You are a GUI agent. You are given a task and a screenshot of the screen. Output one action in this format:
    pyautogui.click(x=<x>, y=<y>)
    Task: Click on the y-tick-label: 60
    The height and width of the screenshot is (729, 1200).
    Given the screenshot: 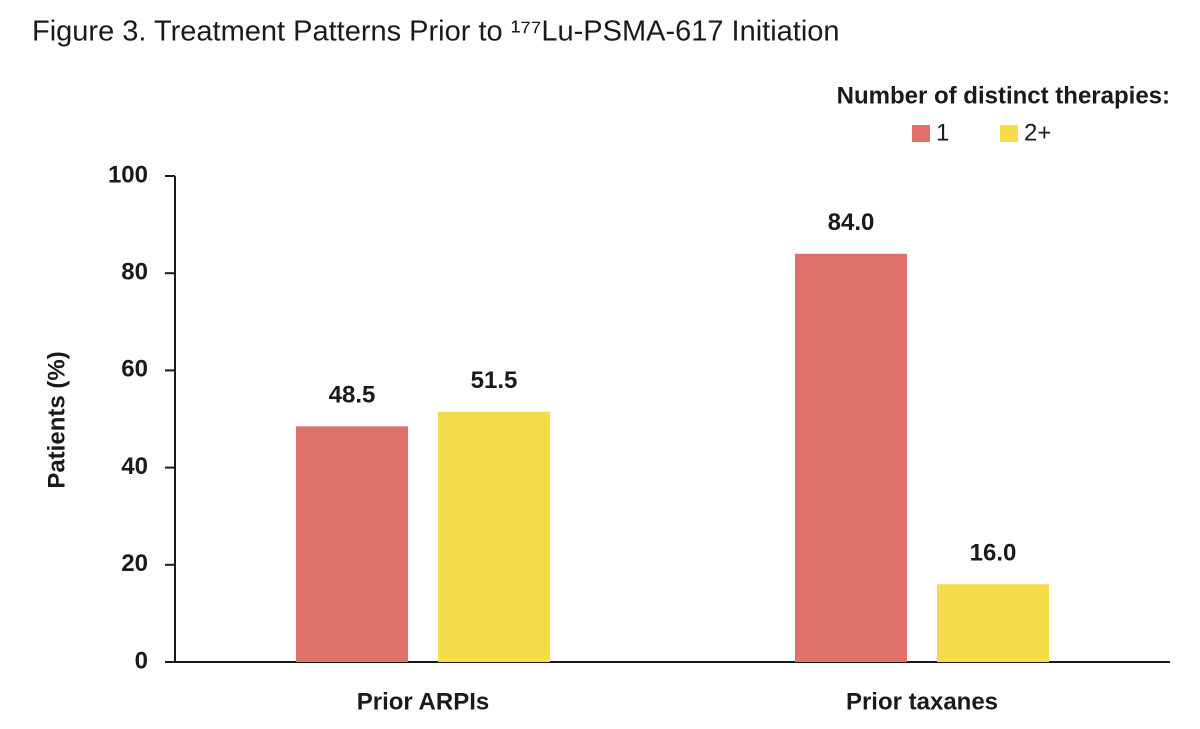 What is the action you would take?
    pyautogui.click(x=134, y=369)
    